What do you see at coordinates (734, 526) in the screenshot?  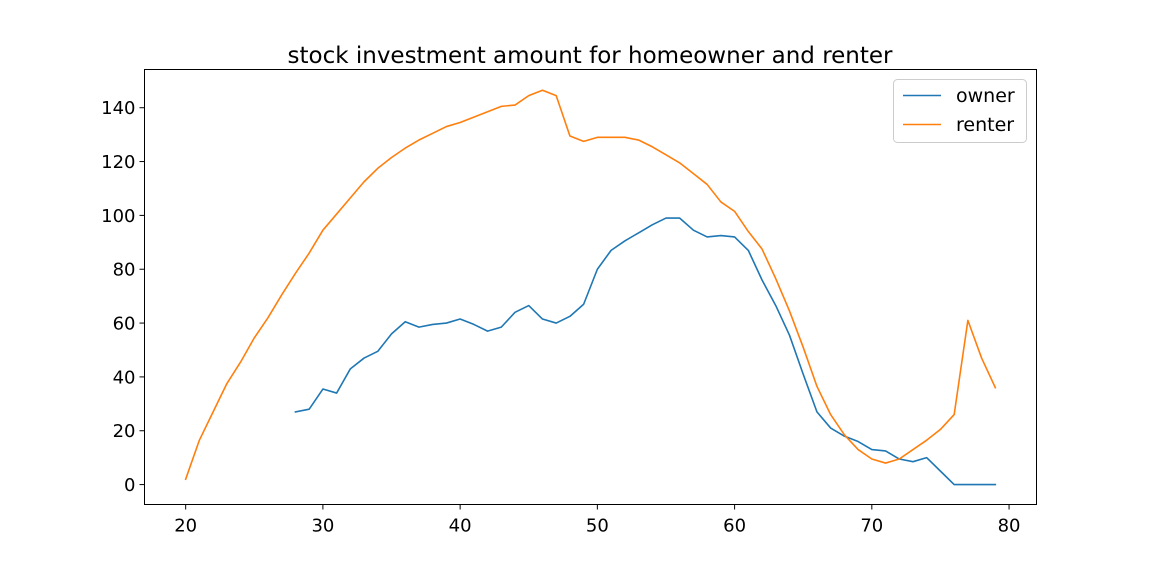 I see `x-tick-label: 60` at bounding box center [734, 526].